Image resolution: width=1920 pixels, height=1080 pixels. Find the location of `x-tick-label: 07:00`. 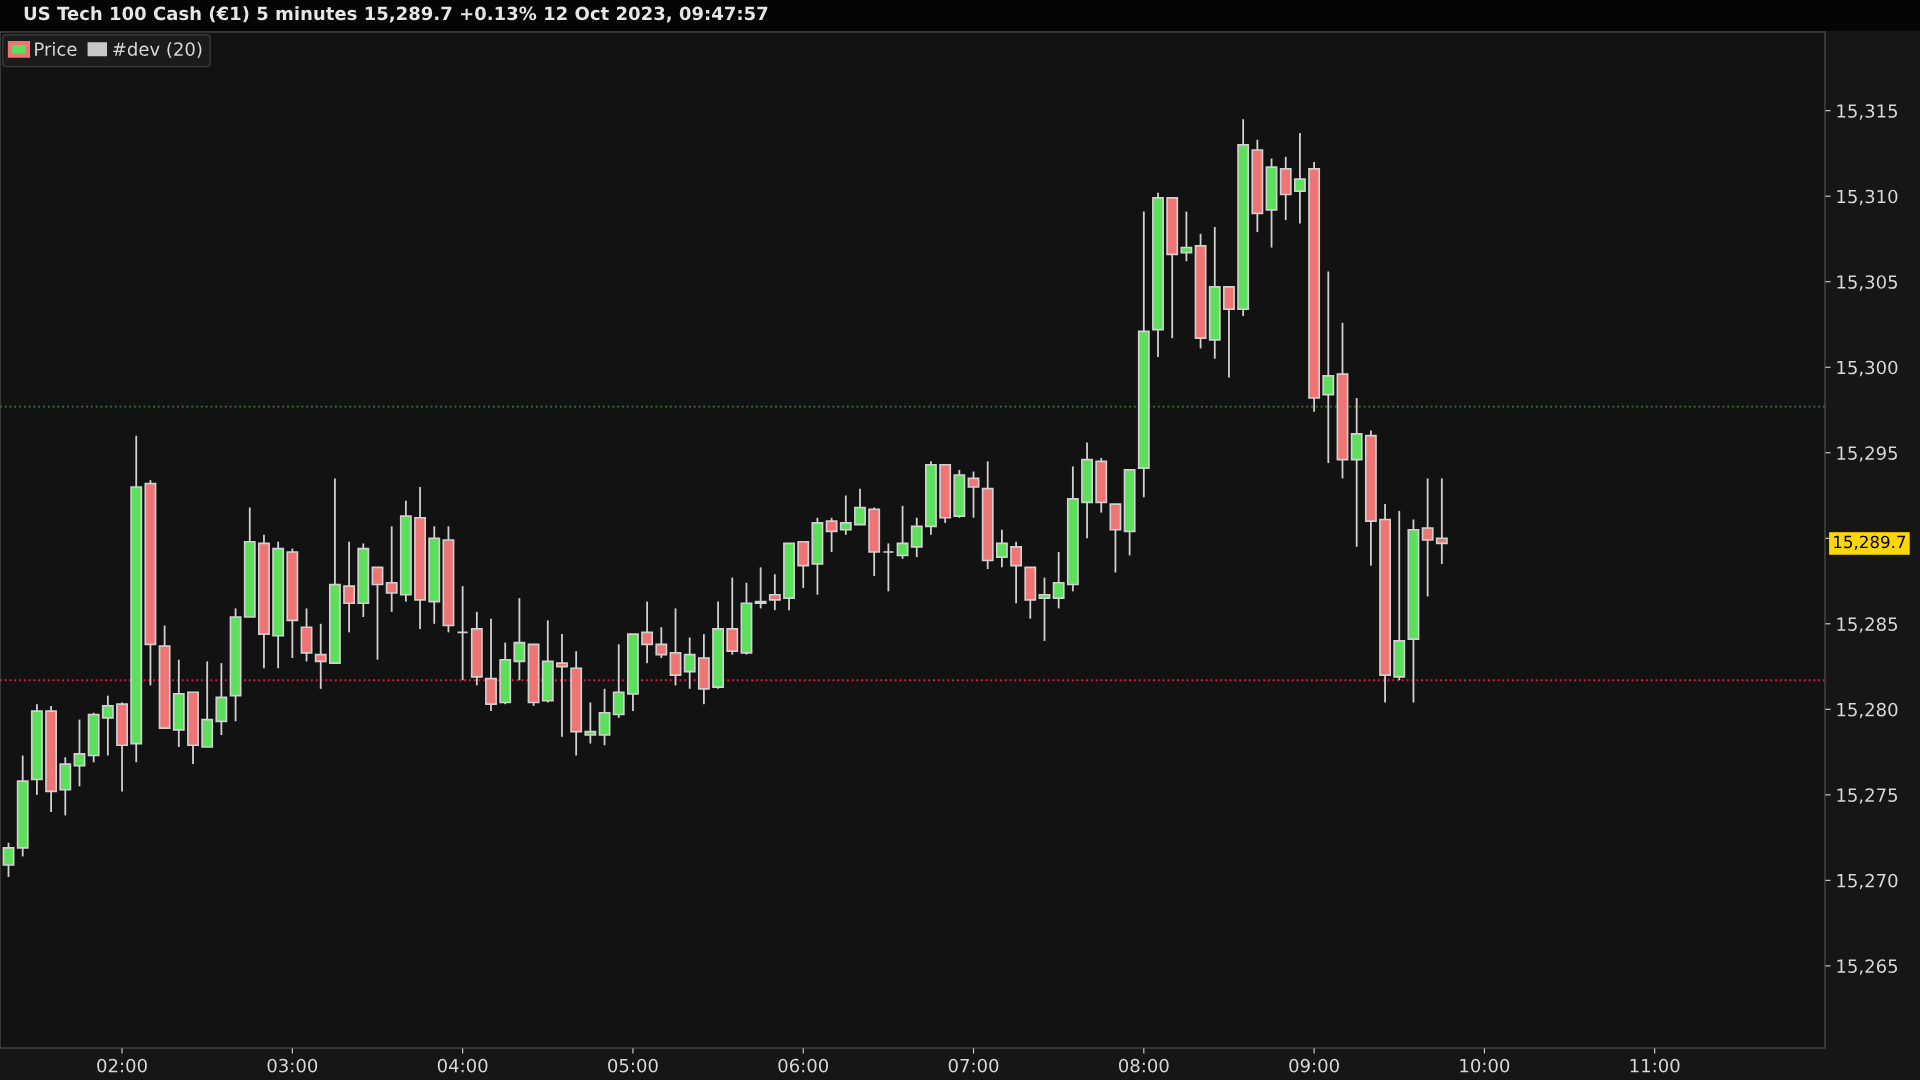

x-tick-label: 07:00 is located at coordinates (973, 1065).